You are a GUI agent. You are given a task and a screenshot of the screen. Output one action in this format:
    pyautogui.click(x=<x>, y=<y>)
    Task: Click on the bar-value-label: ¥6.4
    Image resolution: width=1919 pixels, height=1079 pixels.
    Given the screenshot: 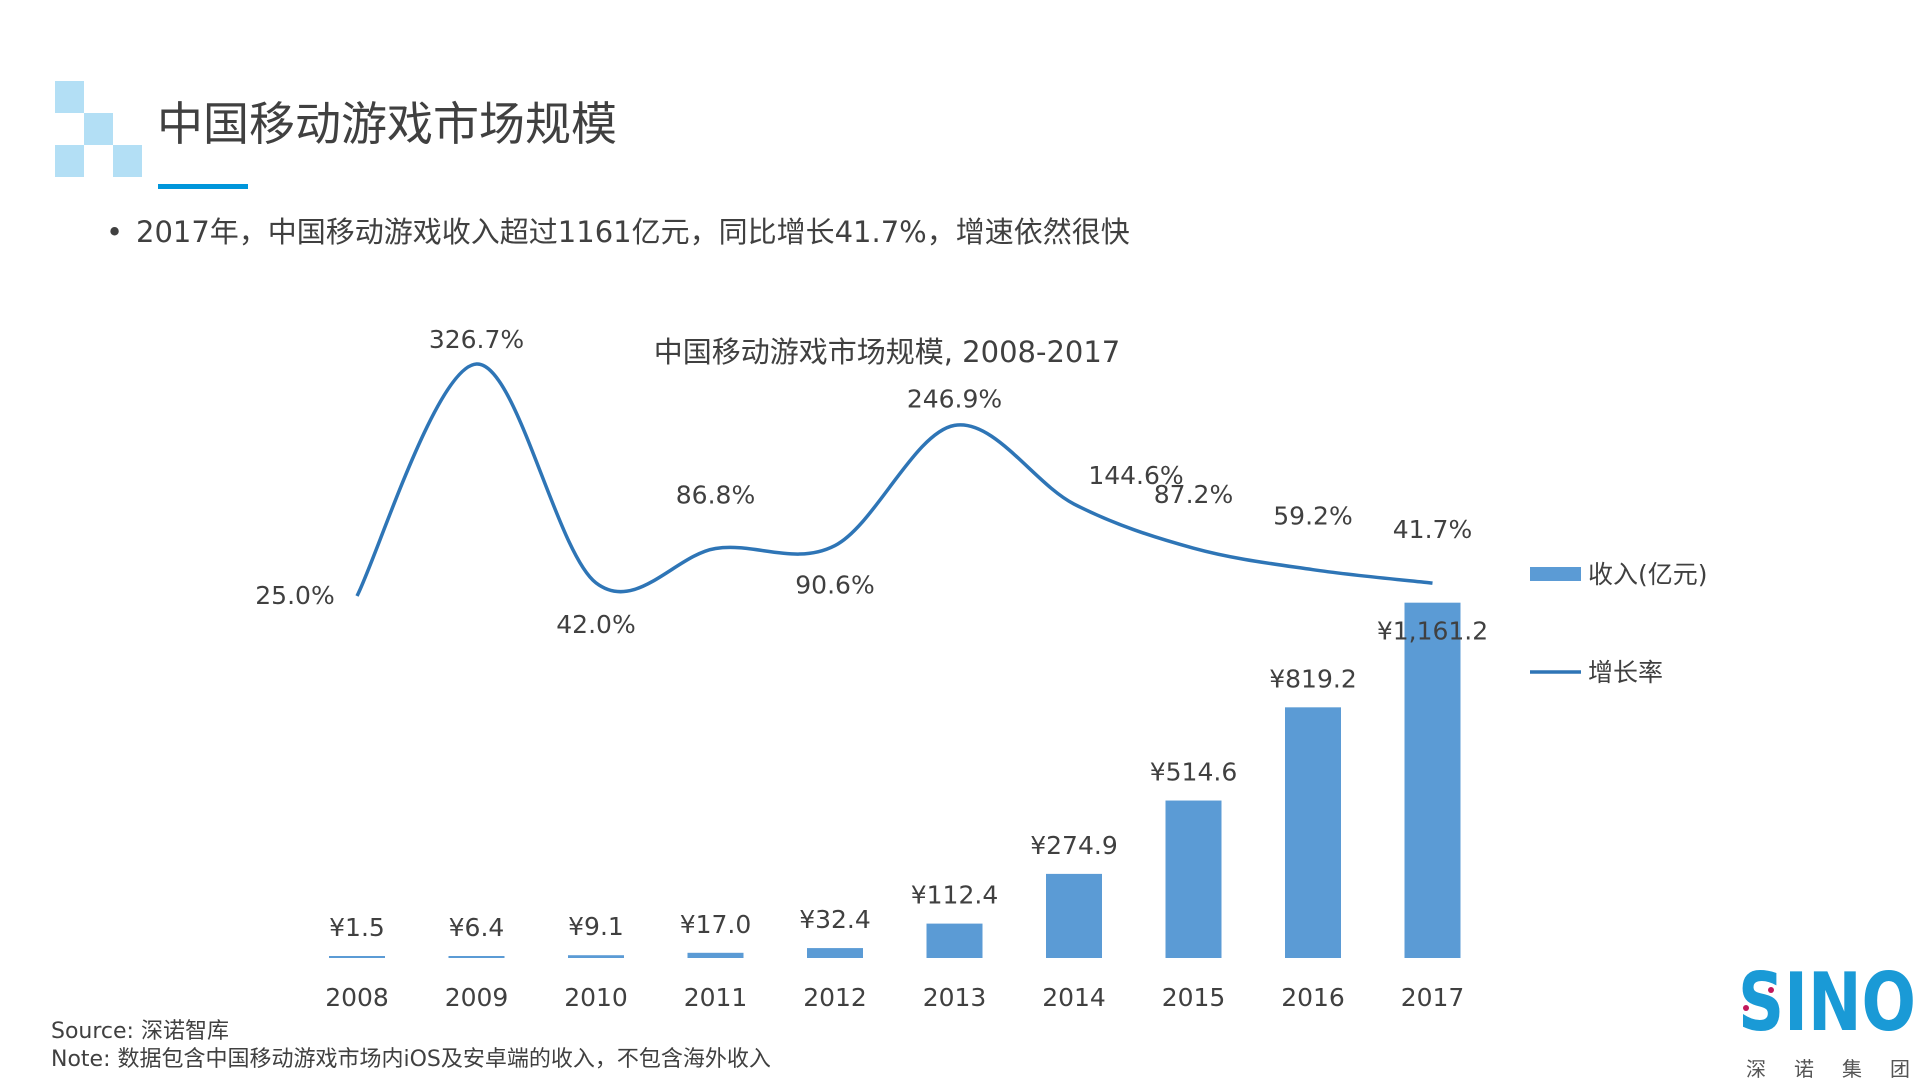 What is the action you would take?
    pyautogui.click(x=477, y=927)
    